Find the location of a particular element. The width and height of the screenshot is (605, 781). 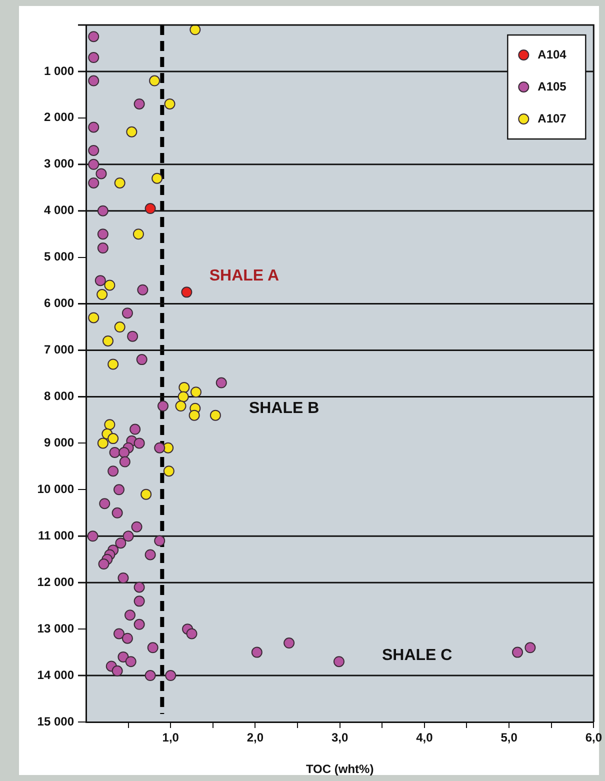

annotation: SHALE B is located at coordinates (284, 408).